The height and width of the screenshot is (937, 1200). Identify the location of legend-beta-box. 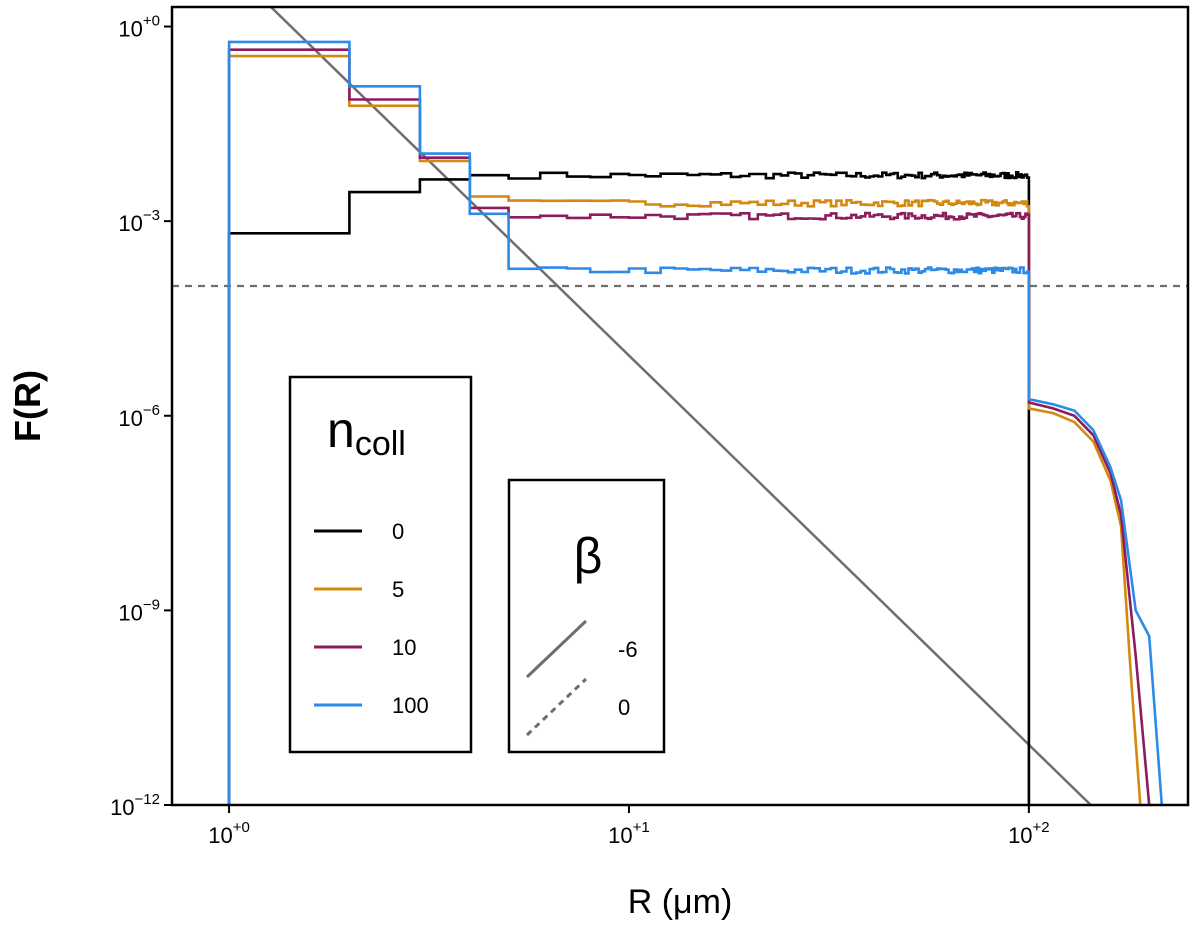
(586, 616).